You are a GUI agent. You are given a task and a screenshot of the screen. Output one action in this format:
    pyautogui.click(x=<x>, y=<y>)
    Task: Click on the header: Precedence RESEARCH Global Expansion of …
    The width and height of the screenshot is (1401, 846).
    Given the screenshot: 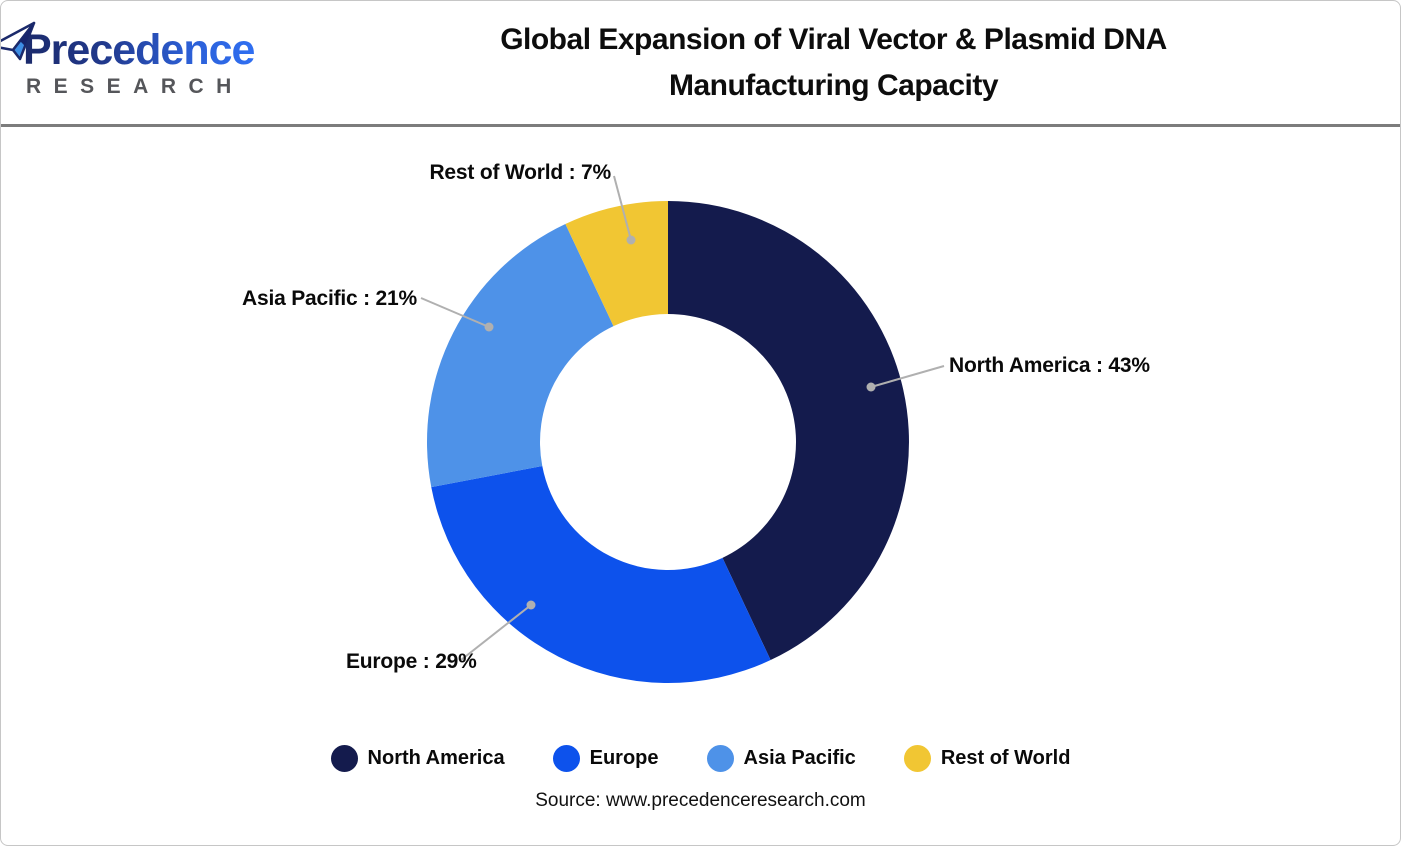 What is the action you would take?
    pyautogui.click(x=700, y=62)
    